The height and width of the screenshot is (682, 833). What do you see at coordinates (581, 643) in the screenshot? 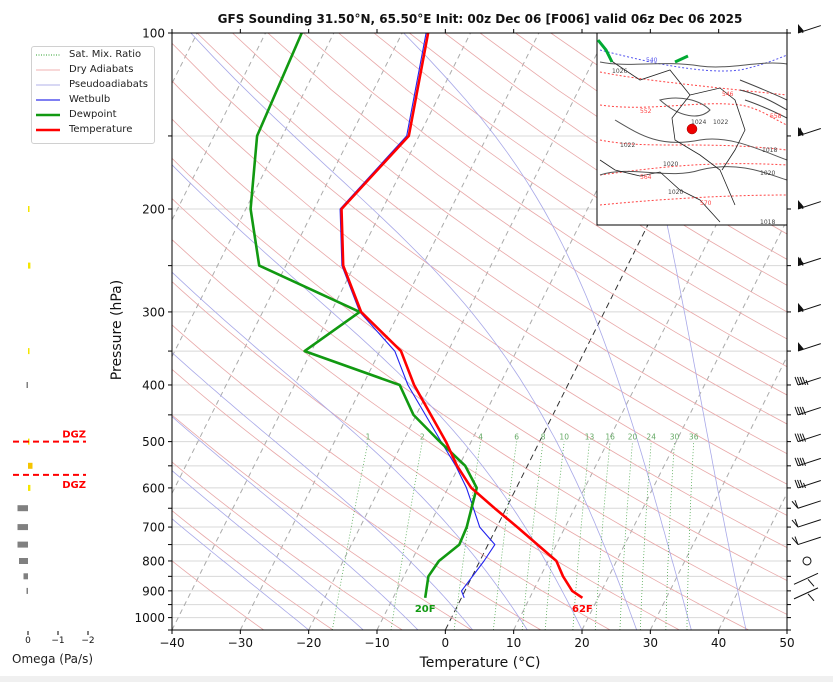
I see `x-tick-label: 20` at bounding box center [581, 643].